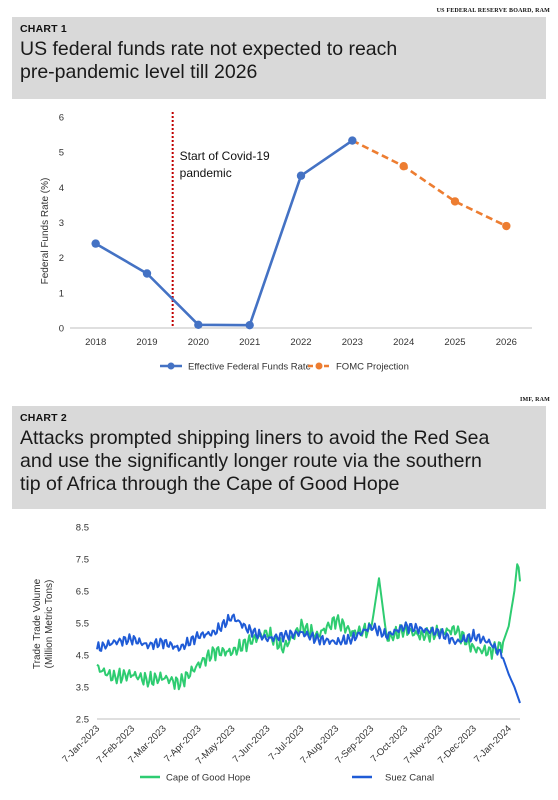 The height and width of the screenshot is (800, 558). Describe the element at coordinates (409, 778) in the screenshot. I see `legend-suez-label: Suez Canal` at that location.